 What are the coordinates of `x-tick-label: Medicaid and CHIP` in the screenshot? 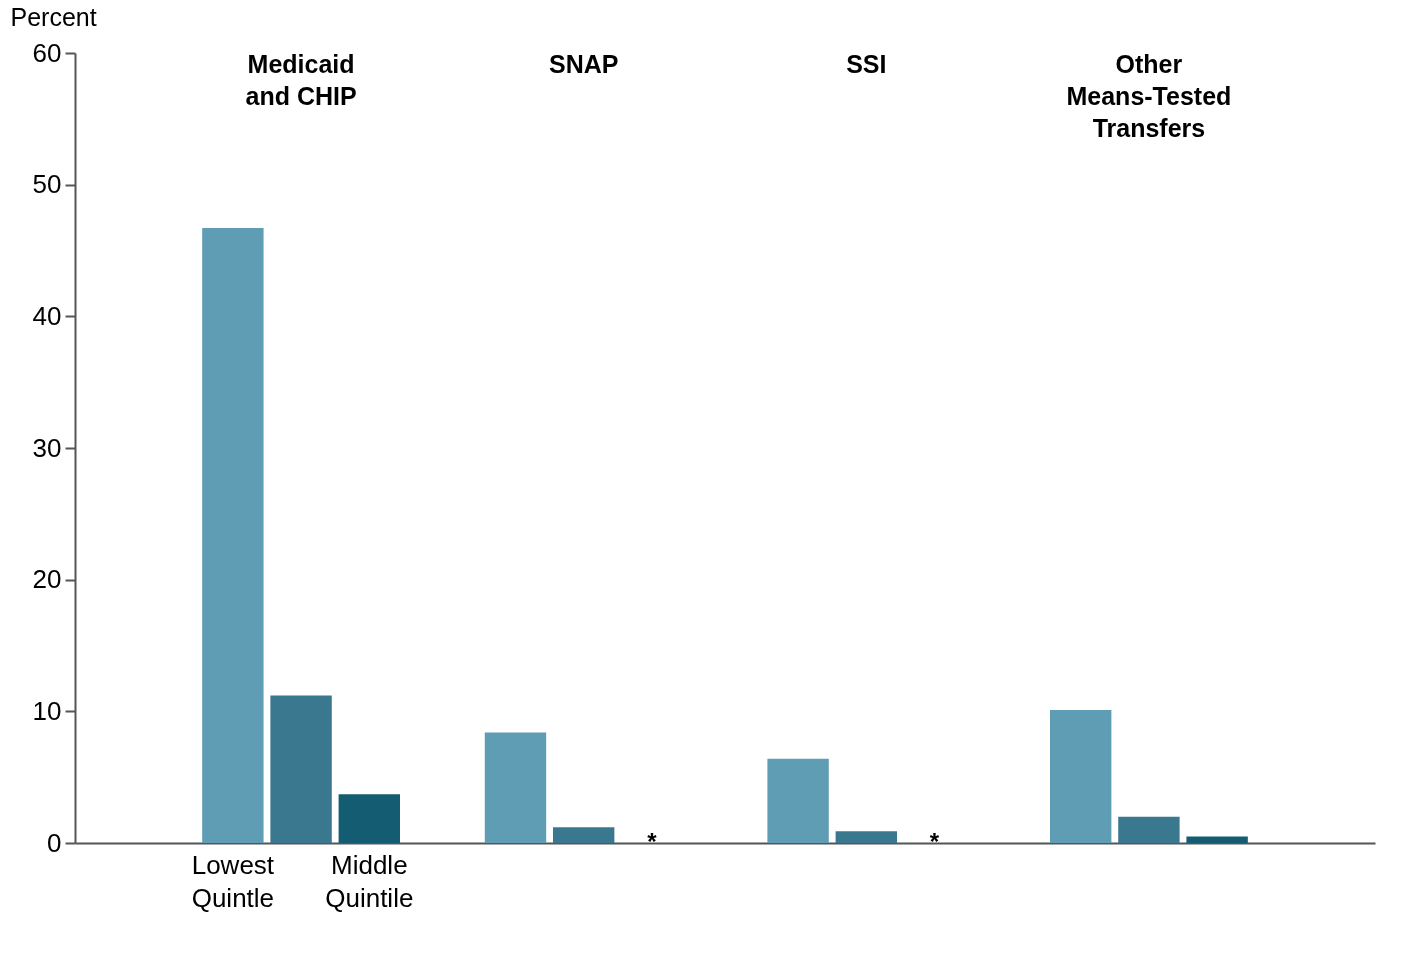 It's located at (301, 80).